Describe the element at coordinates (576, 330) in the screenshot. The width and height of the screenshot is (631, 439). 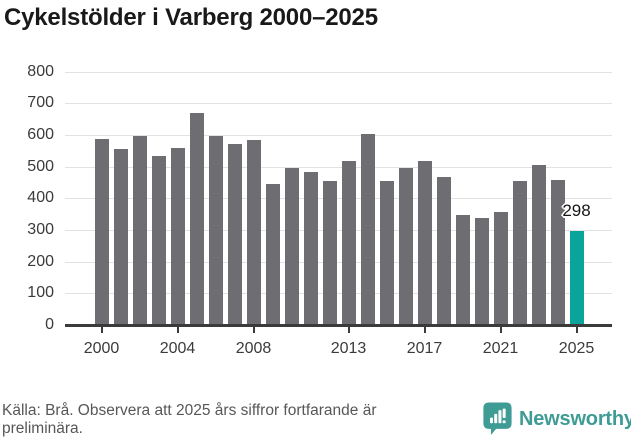
I see `x-axis-tick-2025` at that location.